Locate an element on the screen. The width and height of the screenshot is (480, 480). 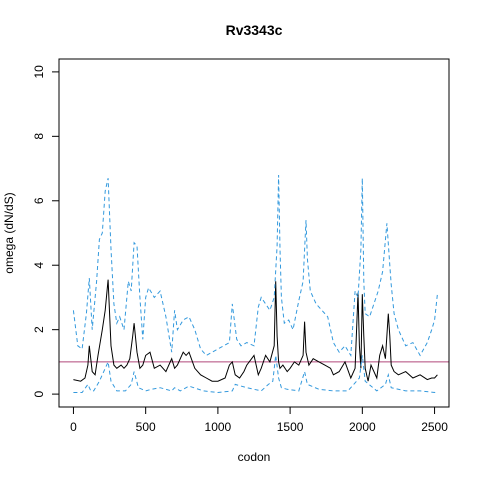
y-axis-label: omega (dN/dS) is located at coordinates (9, 232).